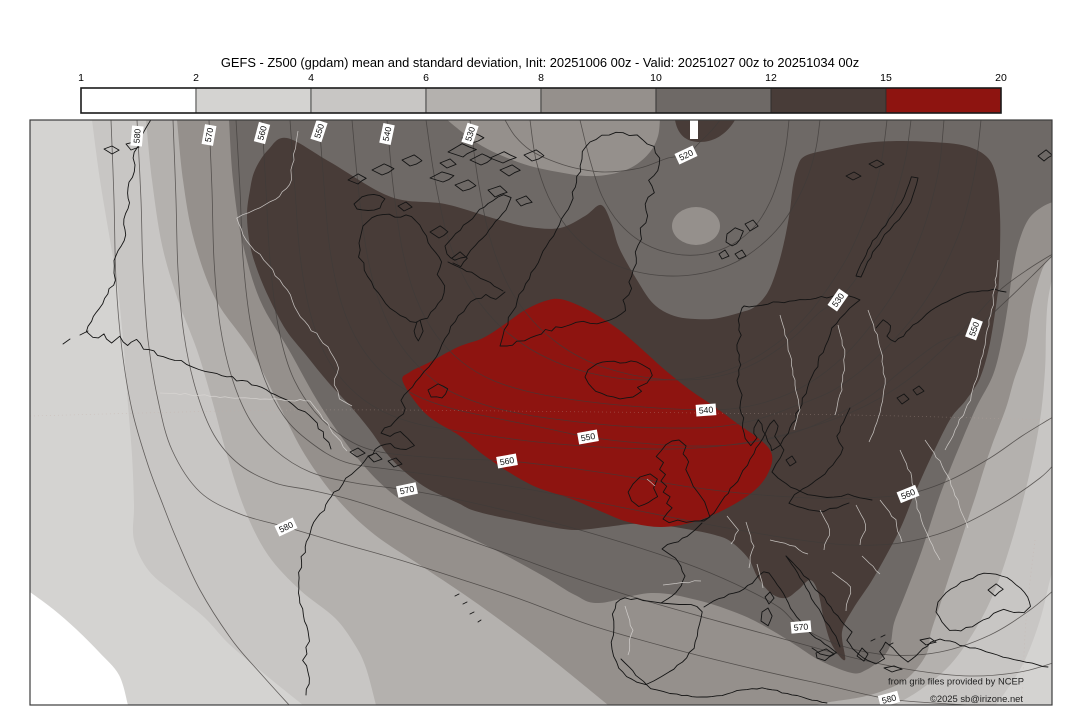 This screenshot has width=1080, height=718. Describe the element at coordinates (426, 78) in the screenshot. I see `svg-text: 6` at that location.